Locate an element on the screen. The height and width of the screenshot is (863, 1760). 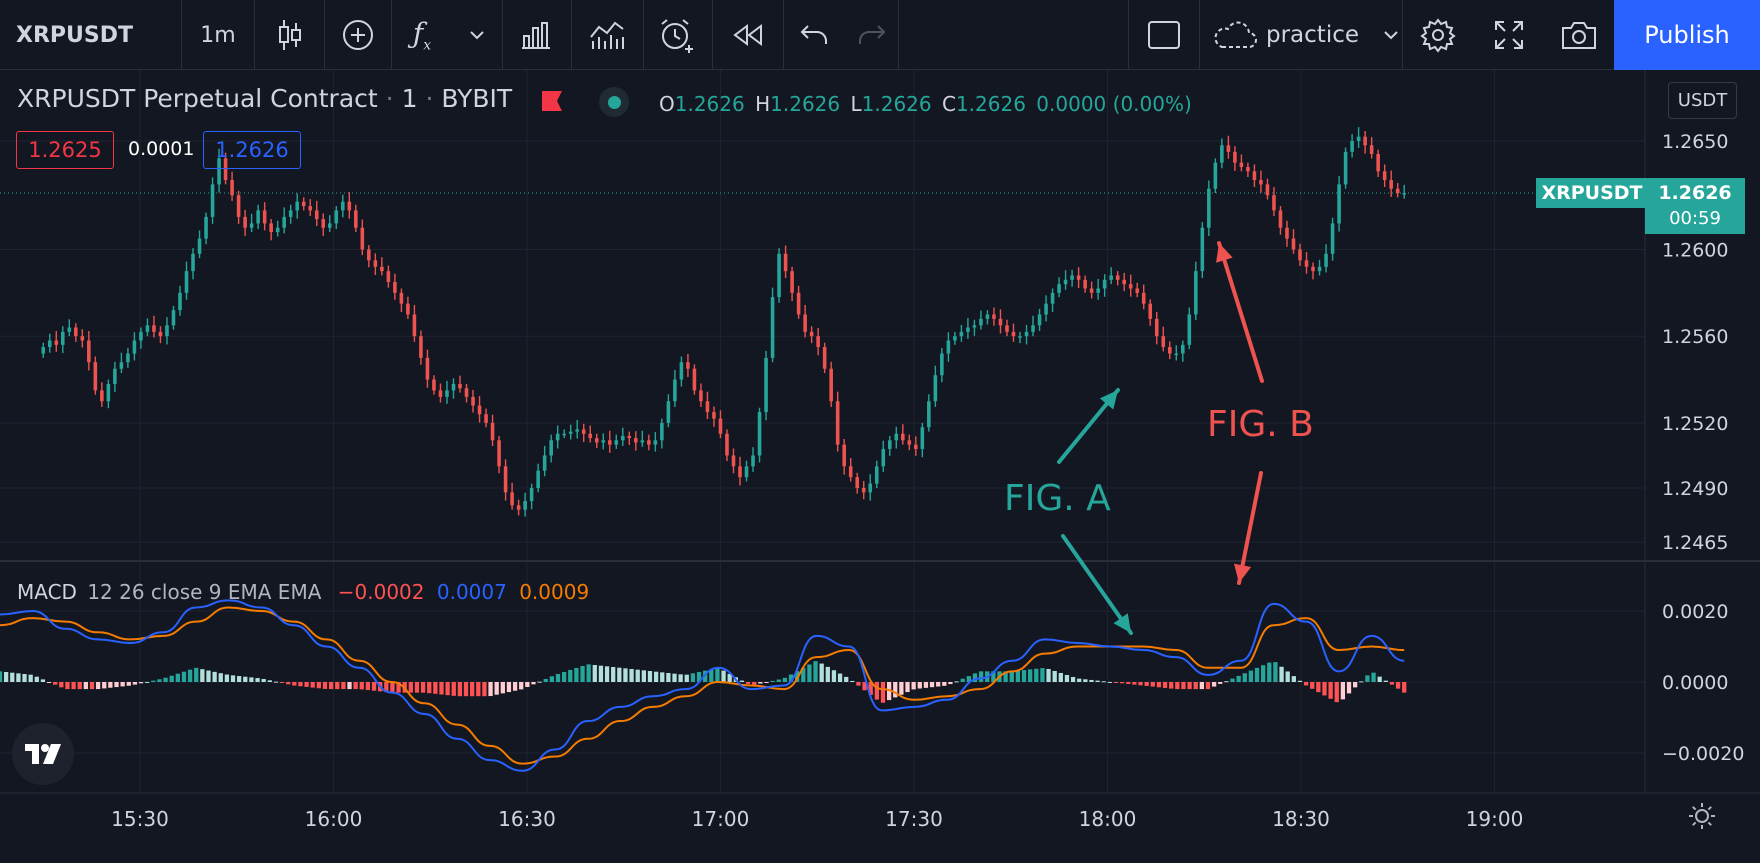
undo-button is located at coordinates (814, 35).